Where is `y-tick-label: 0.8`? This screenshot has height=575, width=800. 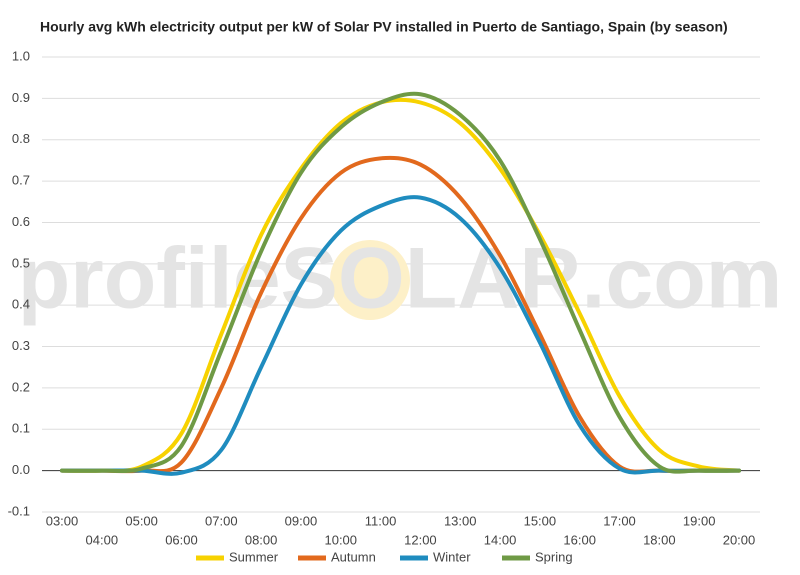
y-tick-label: 0.8 is located at coordinates (21, 138).